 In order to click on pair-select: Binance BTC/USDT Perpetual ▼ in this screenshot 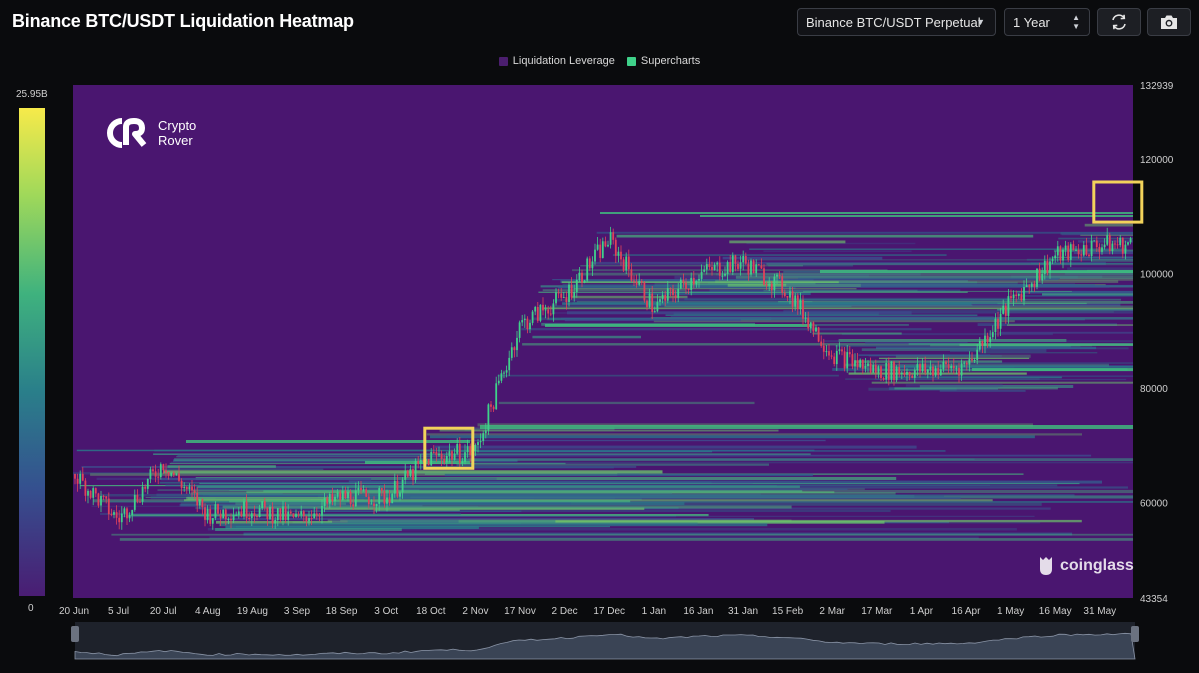, I will do `click(896, 22)`.